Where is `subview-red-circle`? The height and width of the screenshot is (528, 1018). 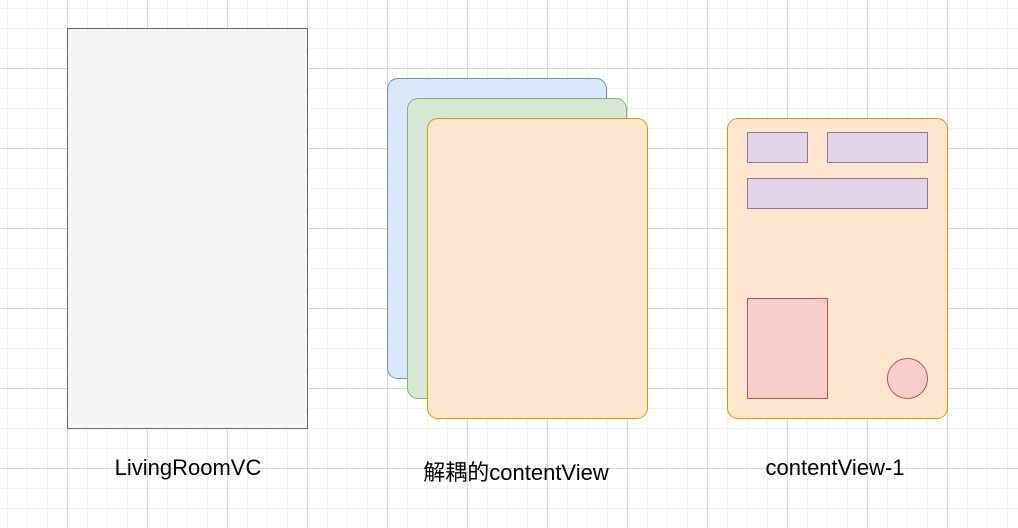
subview-red-circle is located at coordinates (907, 378).